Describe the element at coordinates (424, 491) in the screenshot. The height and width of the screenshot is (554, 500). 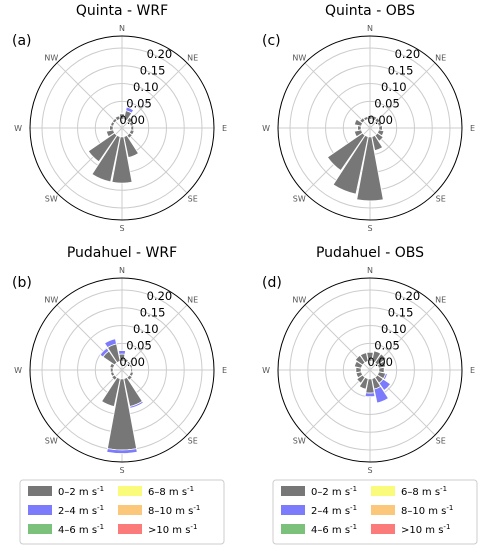
I see `legend-label: 6–8 m s-1` at that location.